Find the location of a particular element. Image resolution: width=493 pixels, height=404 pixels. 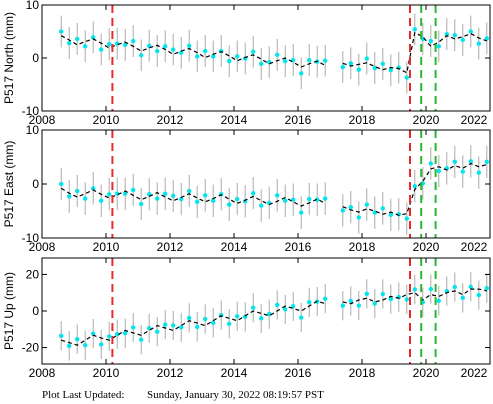

x-tick-label: 2008 is located at coordinates (42, 120).